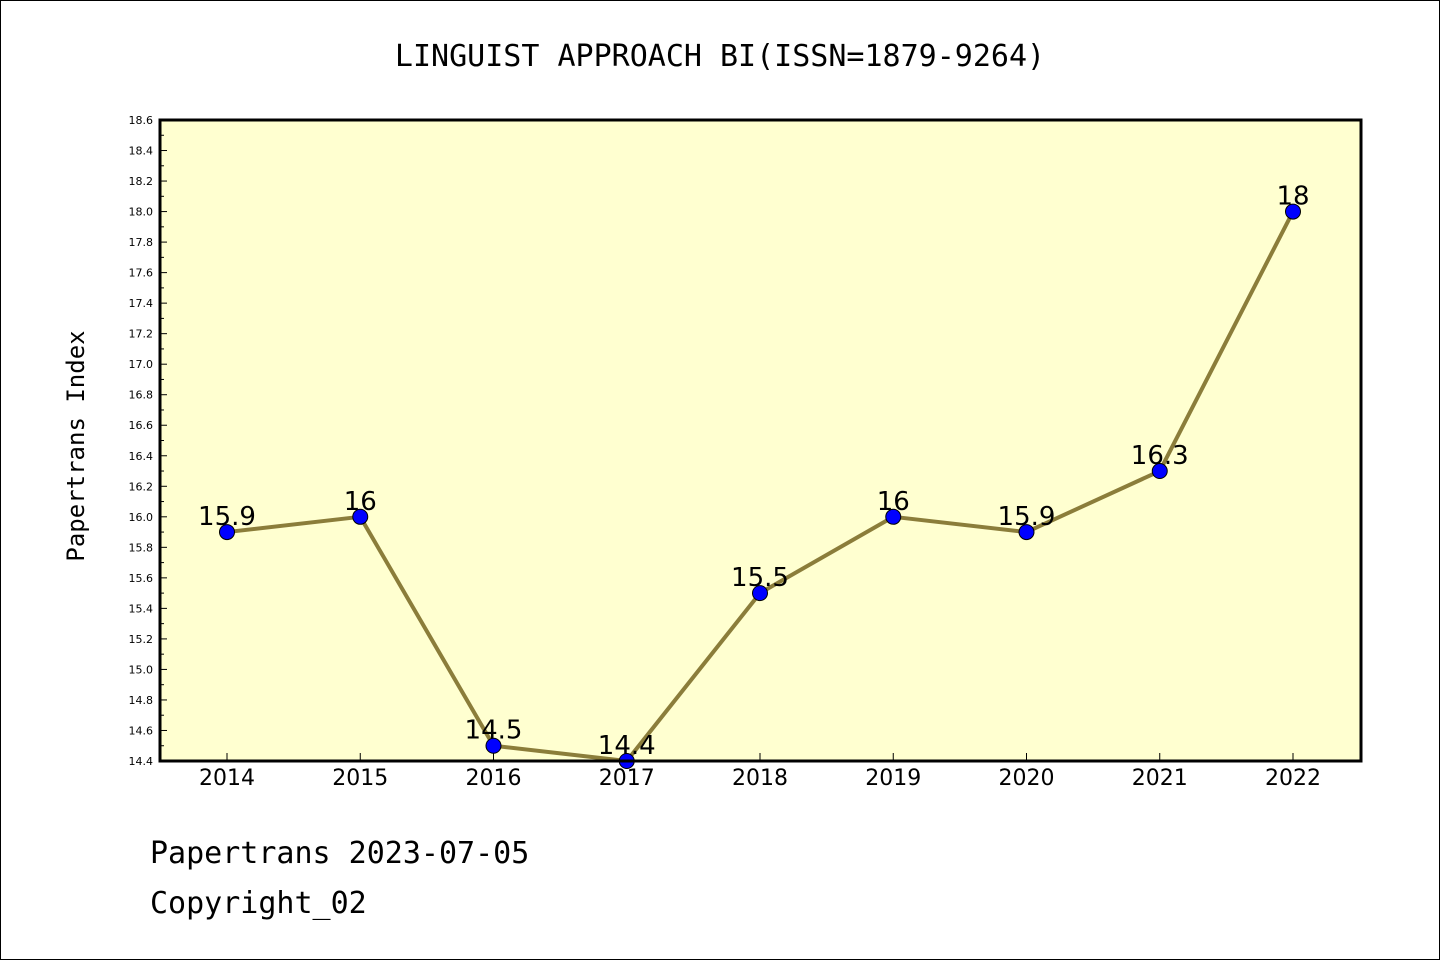 The image size is (1440, 960). What do you see at coordinates (141, 608) in the screenshot?
I see `y-tick-label: 15.4` at bounding box center [141, 608].